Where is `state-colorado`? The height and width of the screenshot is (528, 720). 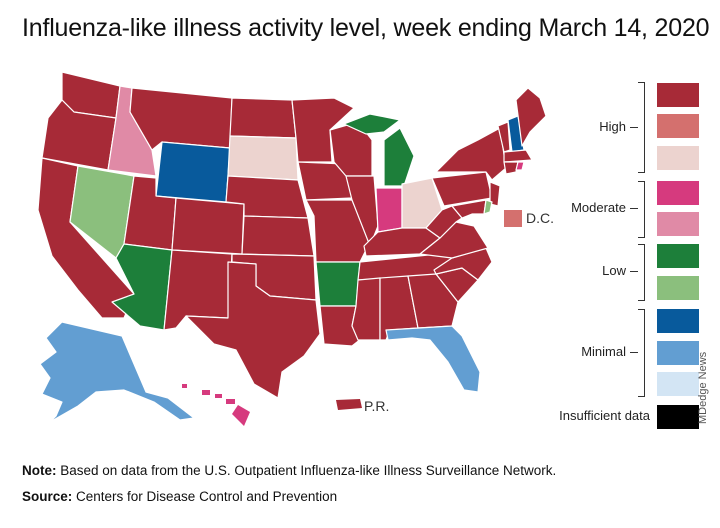 state-colorado is located at coordinates (208, 226).